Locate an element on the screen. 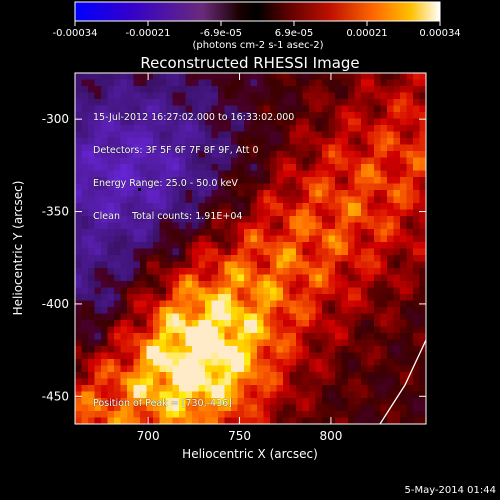  method-counts-text: Clean Total counts: 1.91E+04 is located at coordinates (168, 216).